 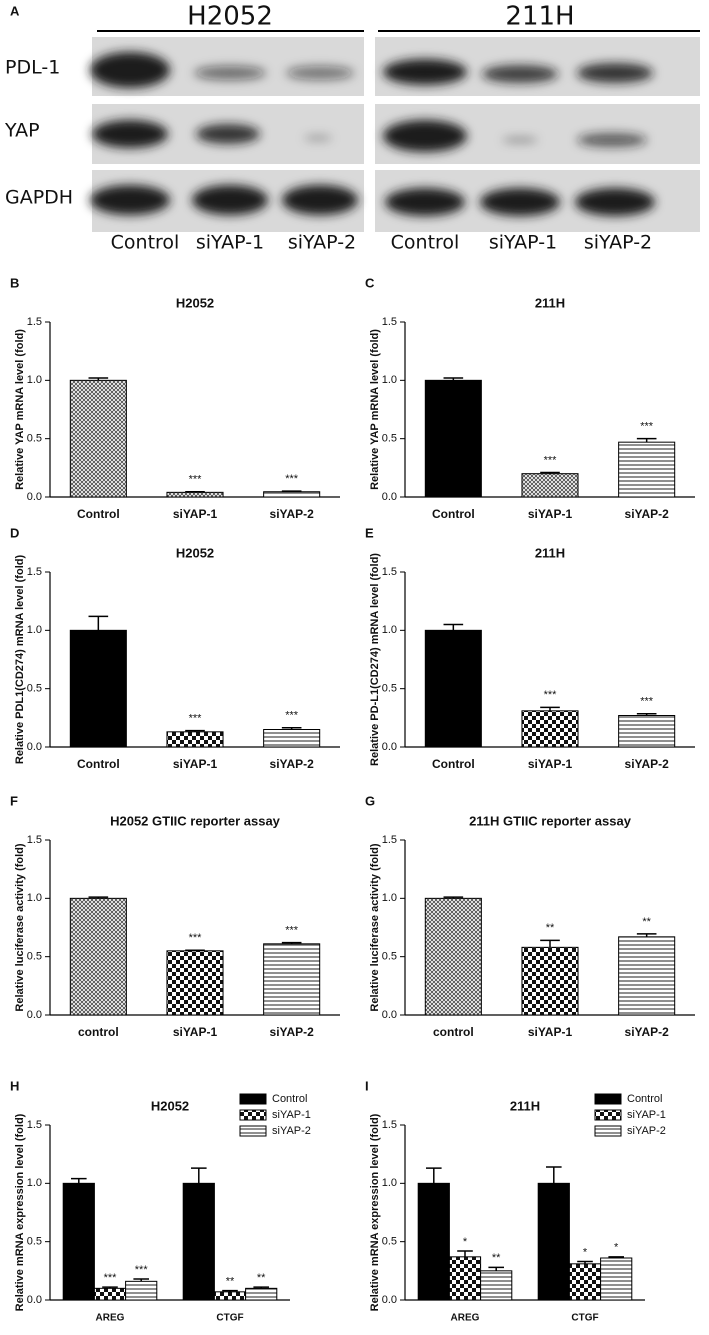 I want to click on x-tick-label: AREG, so click(x=110, y=1318).